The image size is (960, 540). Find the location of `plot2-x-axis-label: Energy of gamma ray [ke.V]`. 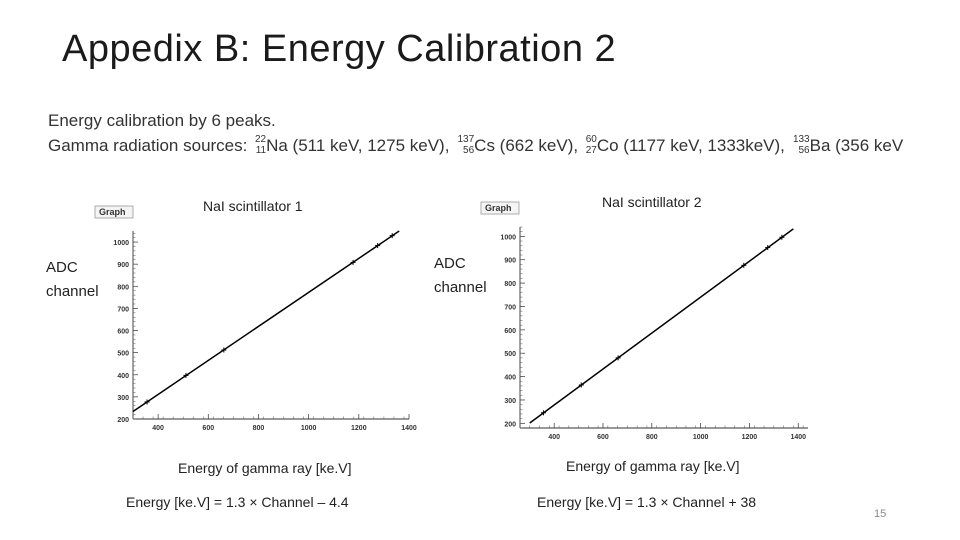

plot2-x-axis-label: Energy of gamma ray [ke.V] is located at coordinates (653, 466).